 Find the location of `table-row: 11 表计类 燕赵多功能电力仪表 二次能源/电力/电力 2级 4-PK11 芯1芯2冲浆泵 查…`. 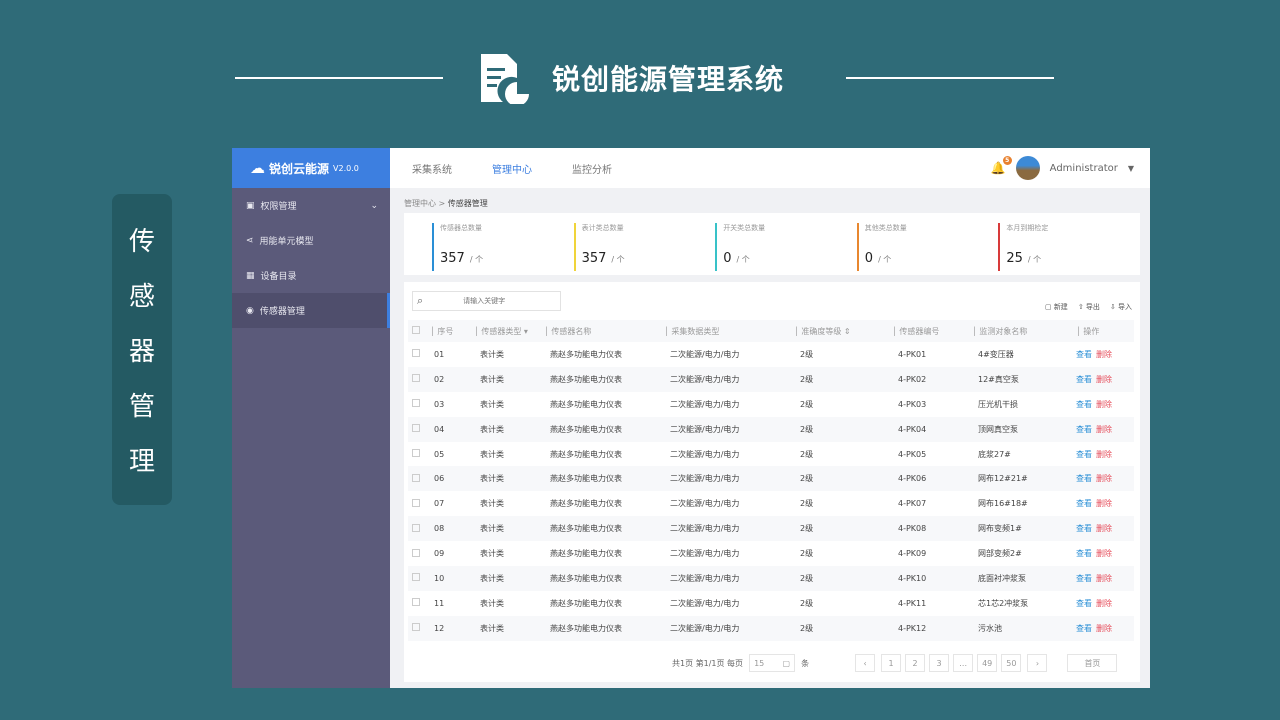

table-row: 11 表计类 燕赵多功能电力仪表 二次能源/电力/电力 2级 4-PK11 芯1芯2冲浆泵 查… is located at coordinates (771, 603).